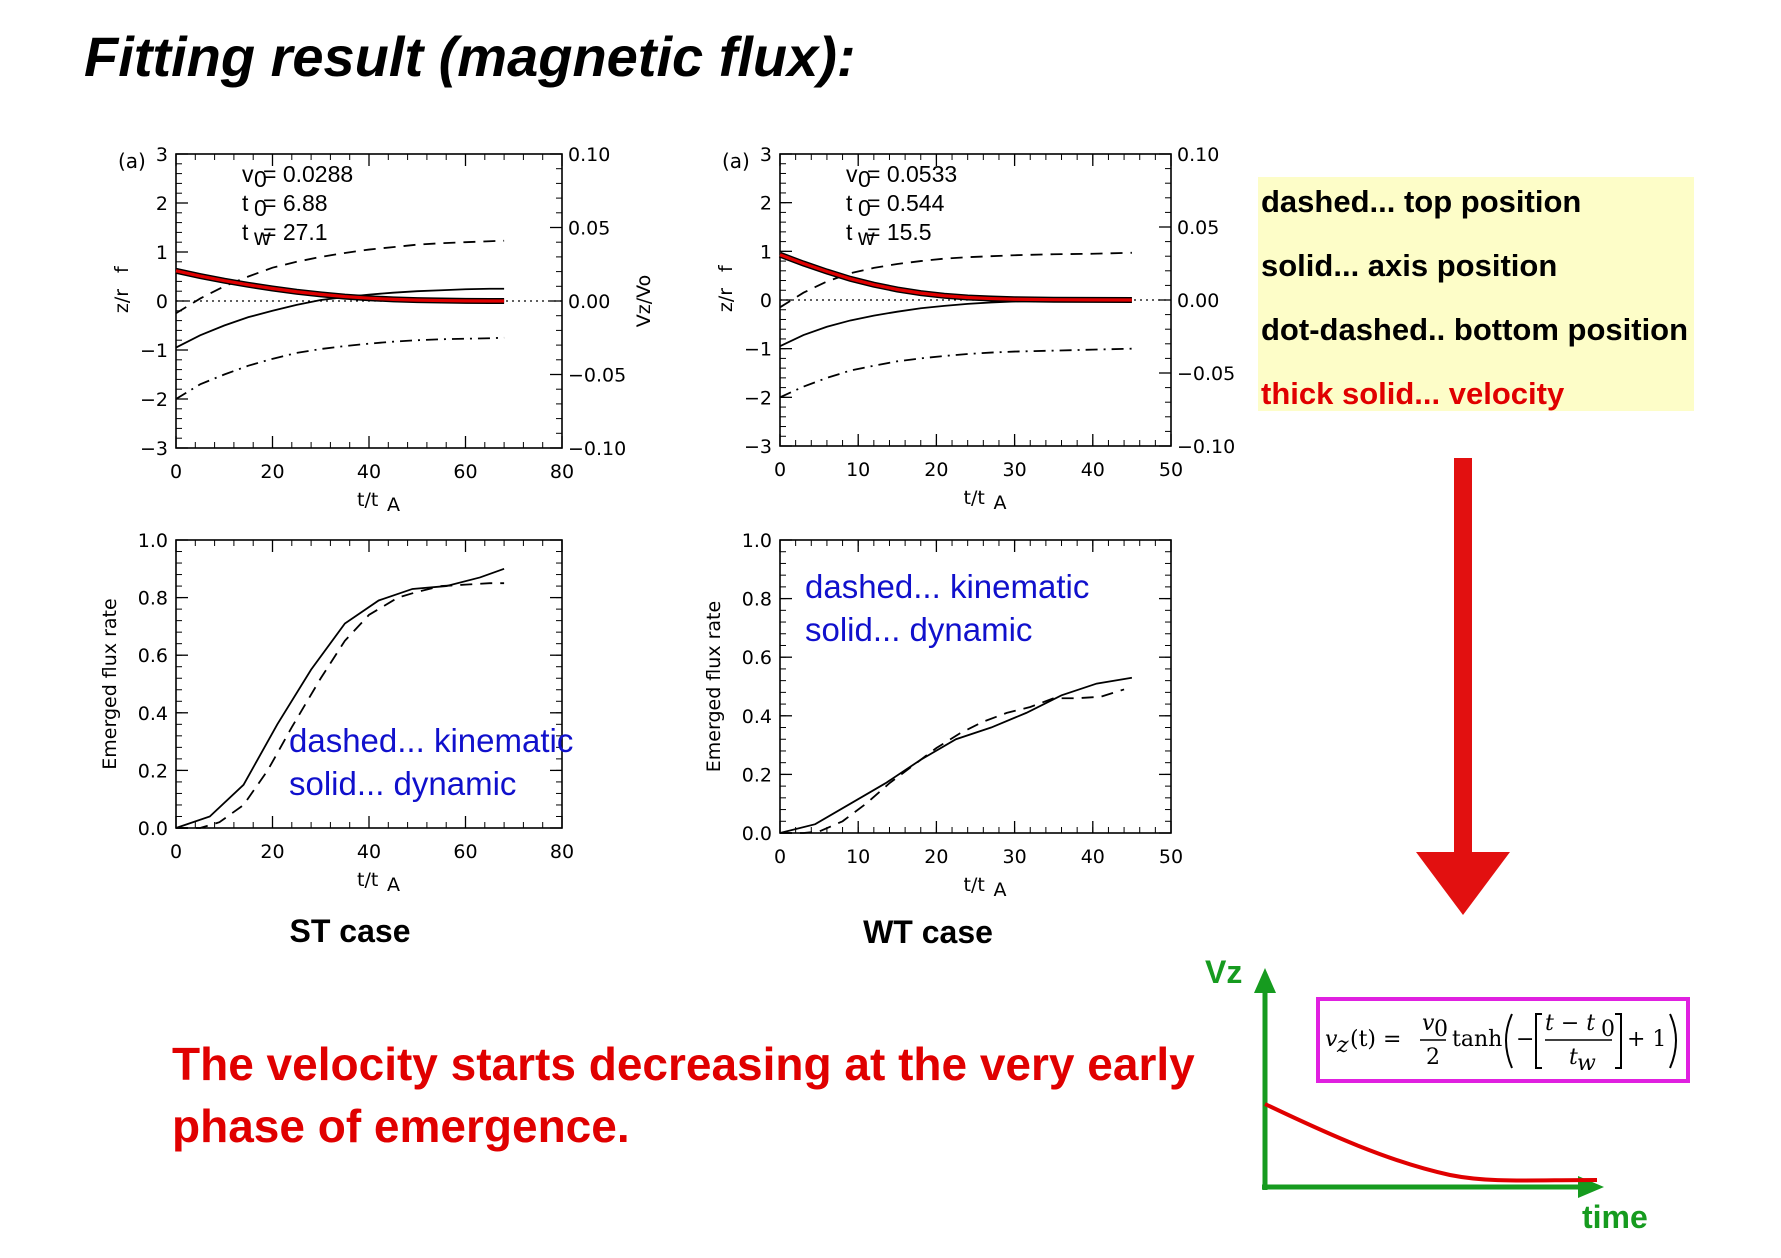  Describe the element at coordinates (757, 717) in the screenshot. I see `y-tick-label: 0.4` at that location.